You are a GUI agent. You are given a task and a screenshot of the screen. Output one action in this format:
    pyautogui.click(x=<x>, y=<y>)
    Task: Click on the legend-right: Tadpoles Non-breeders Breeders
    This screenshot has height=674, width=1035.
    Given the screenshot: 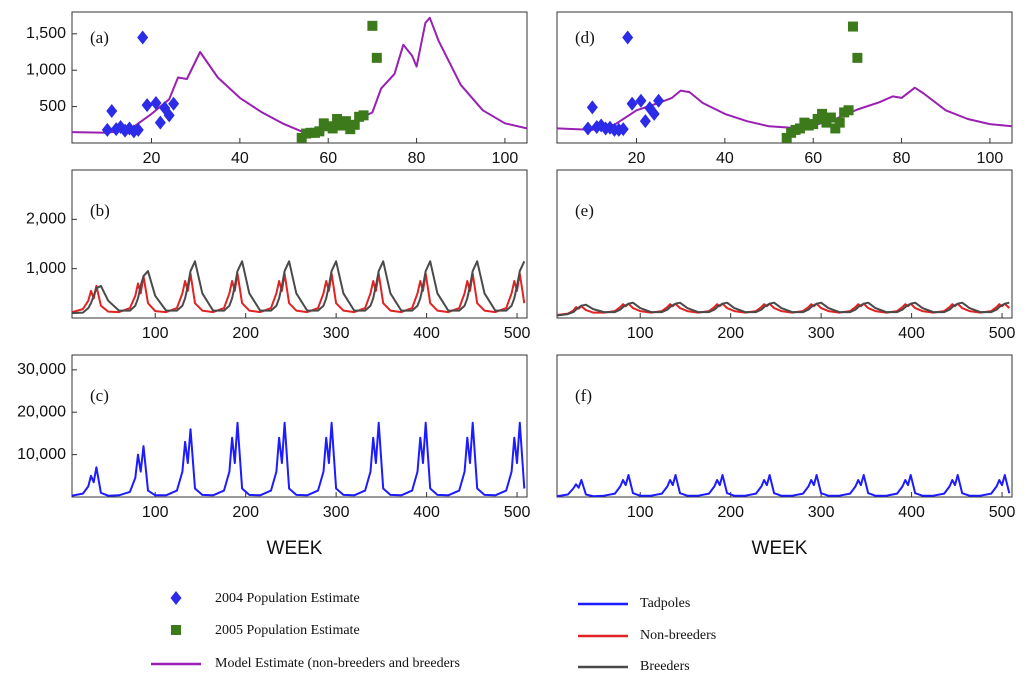 What is the action you would take?
    pyautogui.click(x=678, y=635)
    